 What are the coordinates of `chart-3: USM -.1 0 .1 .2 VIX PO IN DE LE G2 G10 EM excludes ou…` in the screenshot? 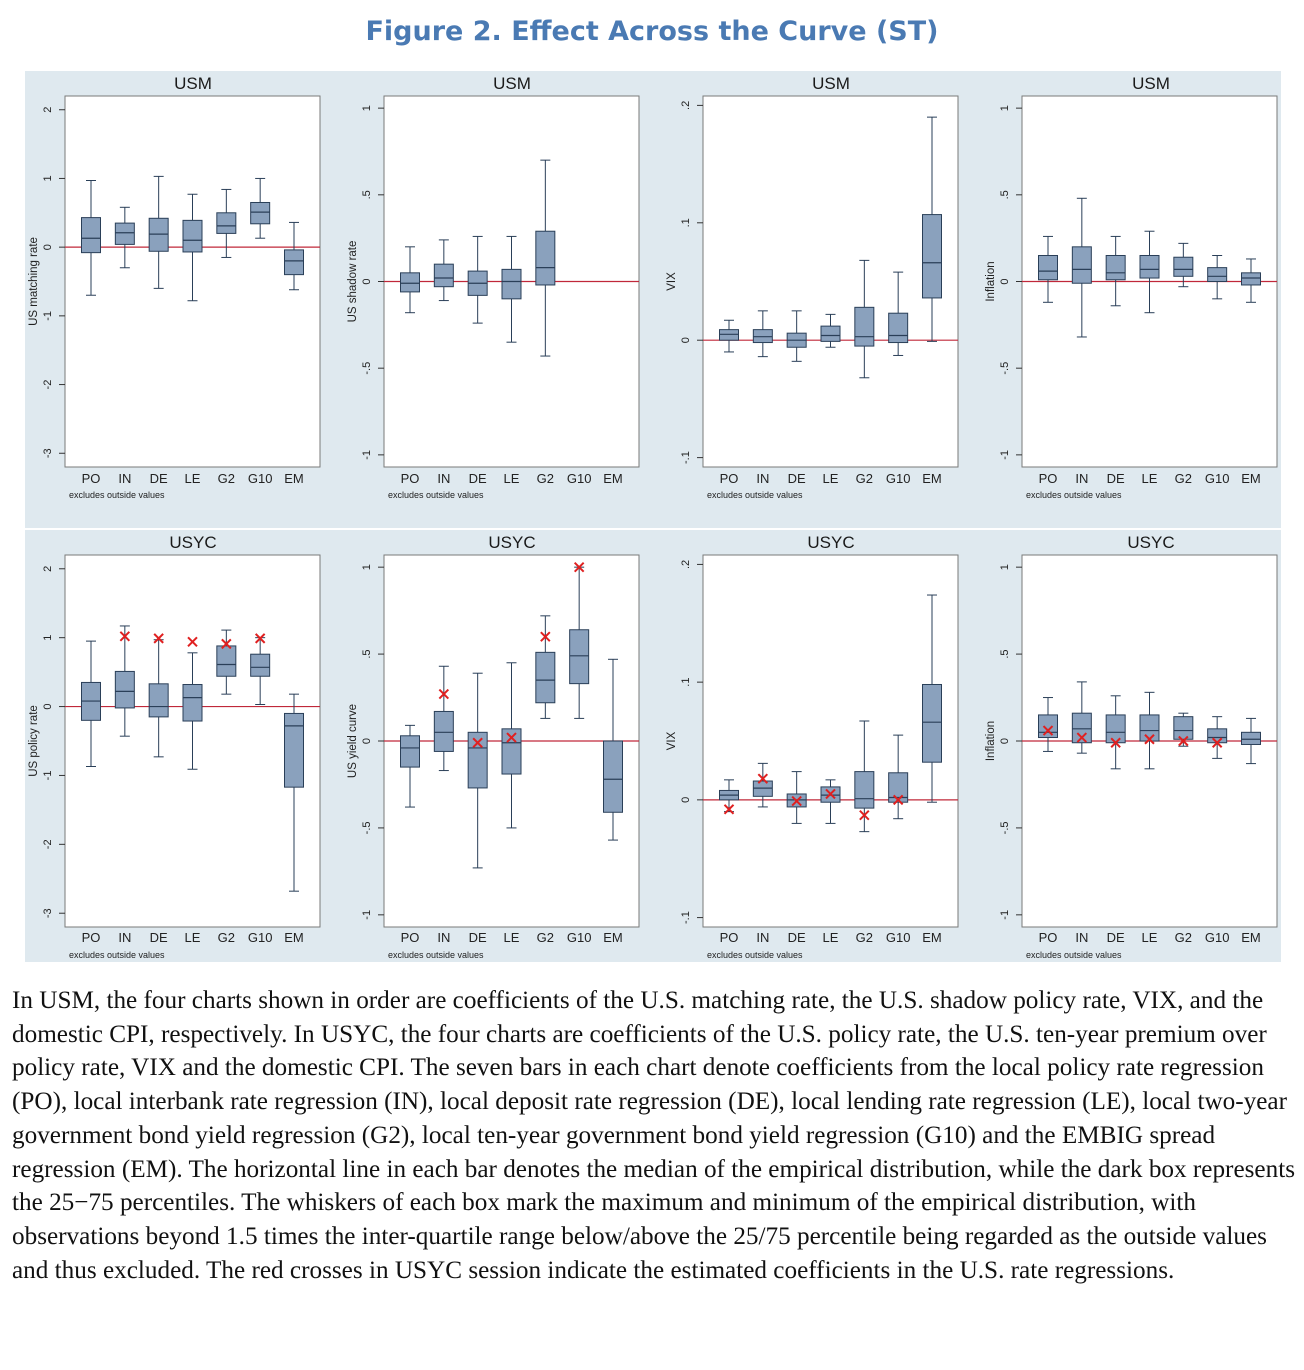 It's located at (812, 287).